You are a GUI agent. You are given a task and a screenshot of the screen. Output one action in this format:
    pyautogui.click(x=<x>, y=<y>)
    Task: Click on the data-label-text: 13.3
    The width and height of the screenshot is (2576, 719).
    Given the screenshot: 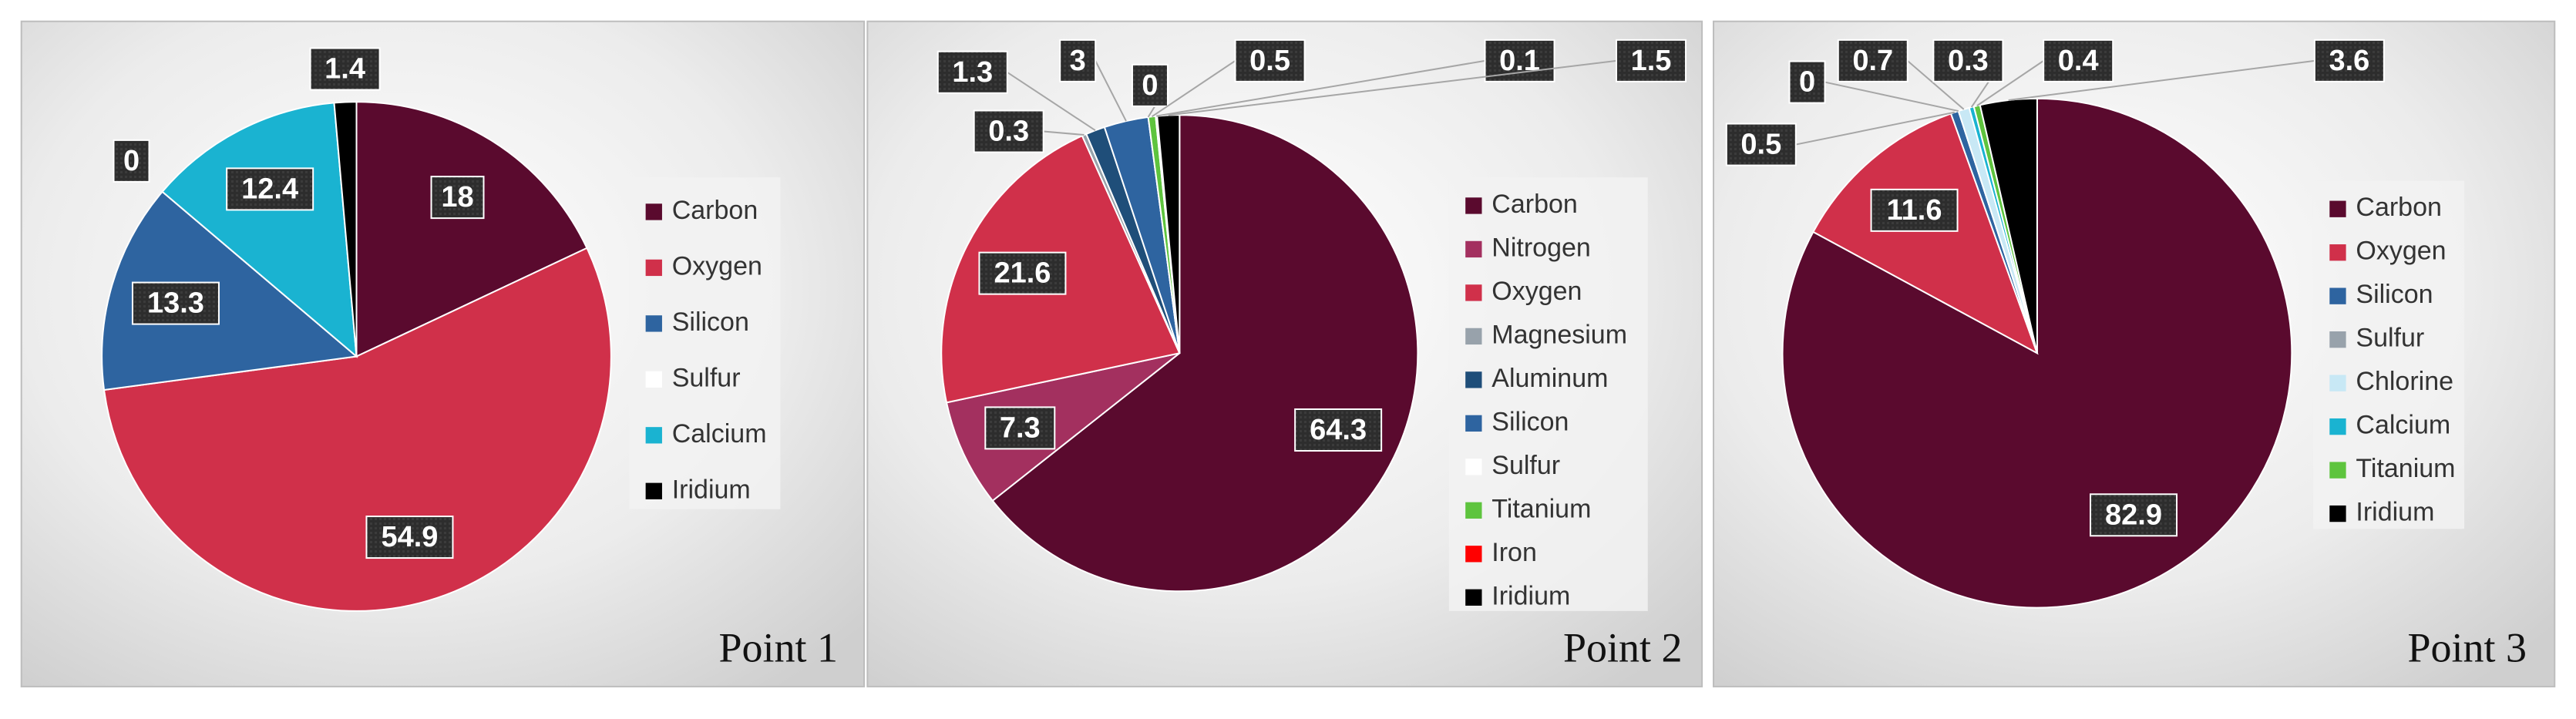 What is the action you would take?
    pyautogui.click(x=175, y=303)
    